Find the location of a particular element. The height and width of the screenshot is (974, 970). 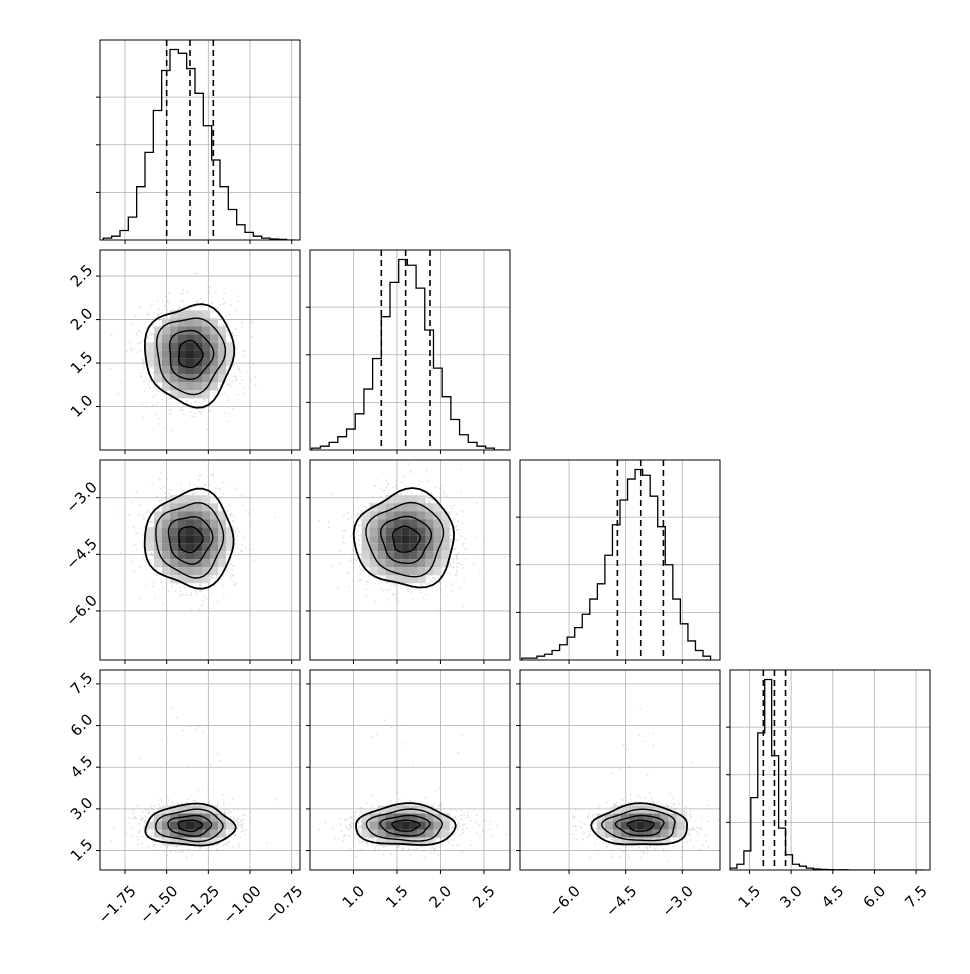

y-tick-label: 4.5 is located at coordinates (82, 767).